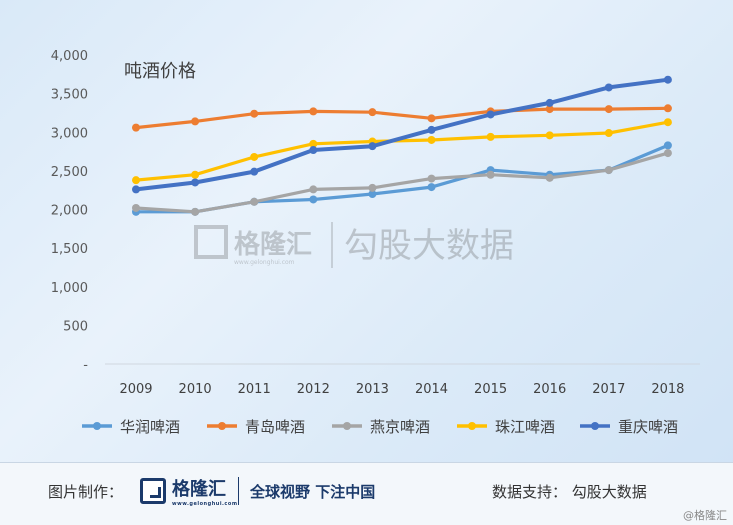 The height and width of the screenshot is (525, 733). What do you see at coordinates (705, 515) in the screenshot?
I see `corner-watermark: @格隆汇` at bounding box center [705, 515].